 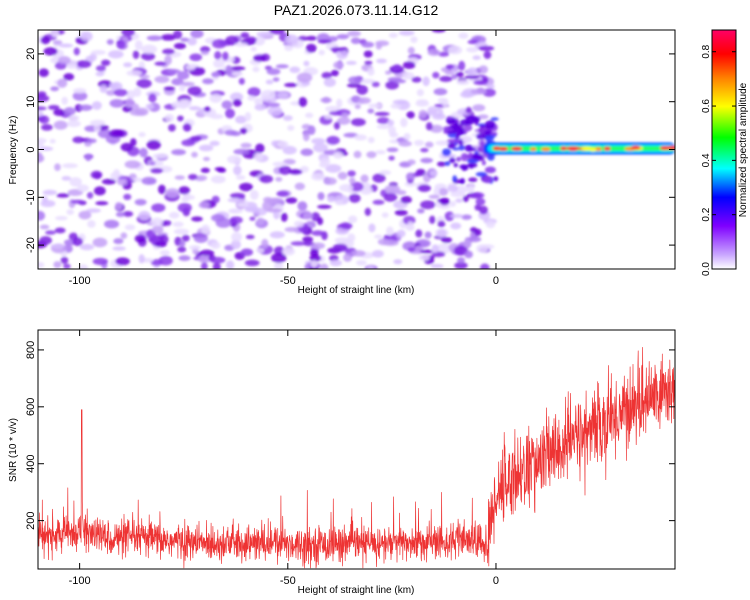 I want to click on y-tick-label: 10, so click(x=31, y=102).